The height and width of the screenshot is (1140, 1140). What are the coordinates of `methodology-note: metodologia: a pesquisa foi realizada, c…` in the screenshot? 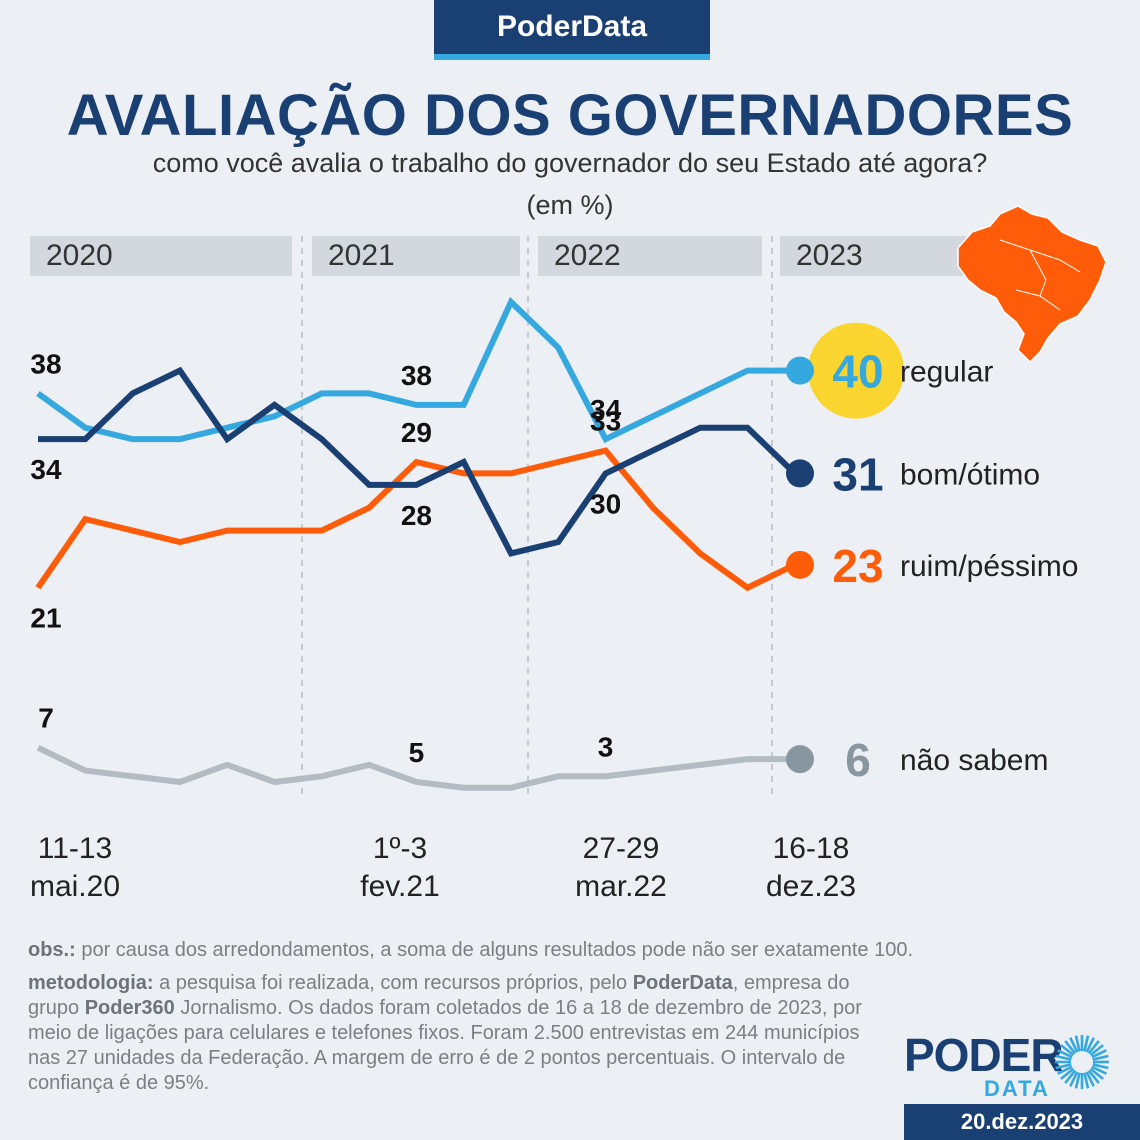 It's located at (445, 1033).